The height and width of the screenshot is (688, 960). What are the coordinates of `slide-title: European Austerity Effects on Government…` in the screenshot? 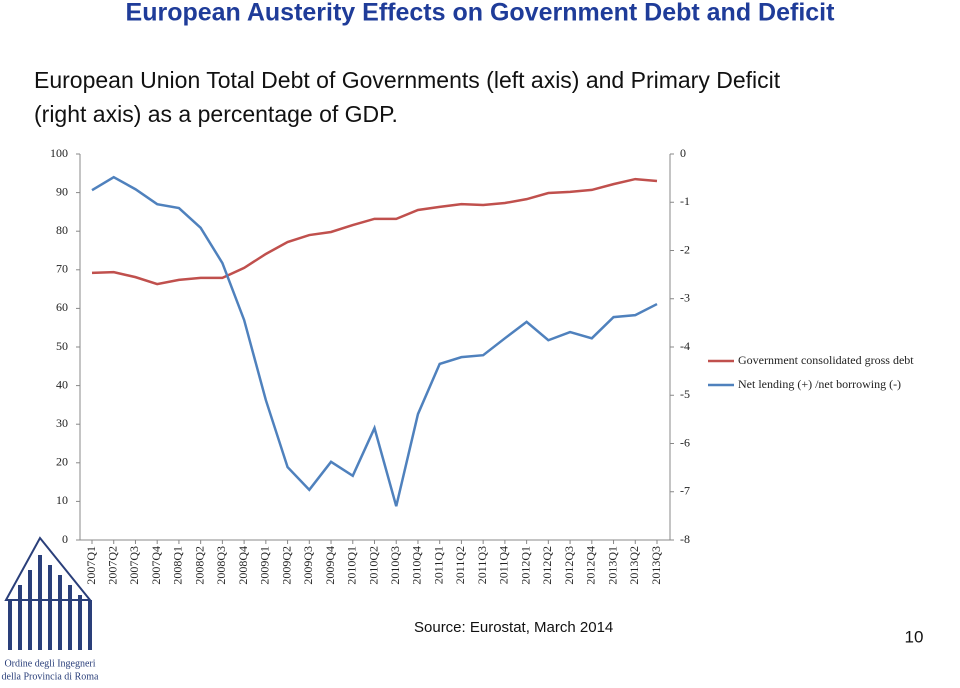 It's located at (481, 13).